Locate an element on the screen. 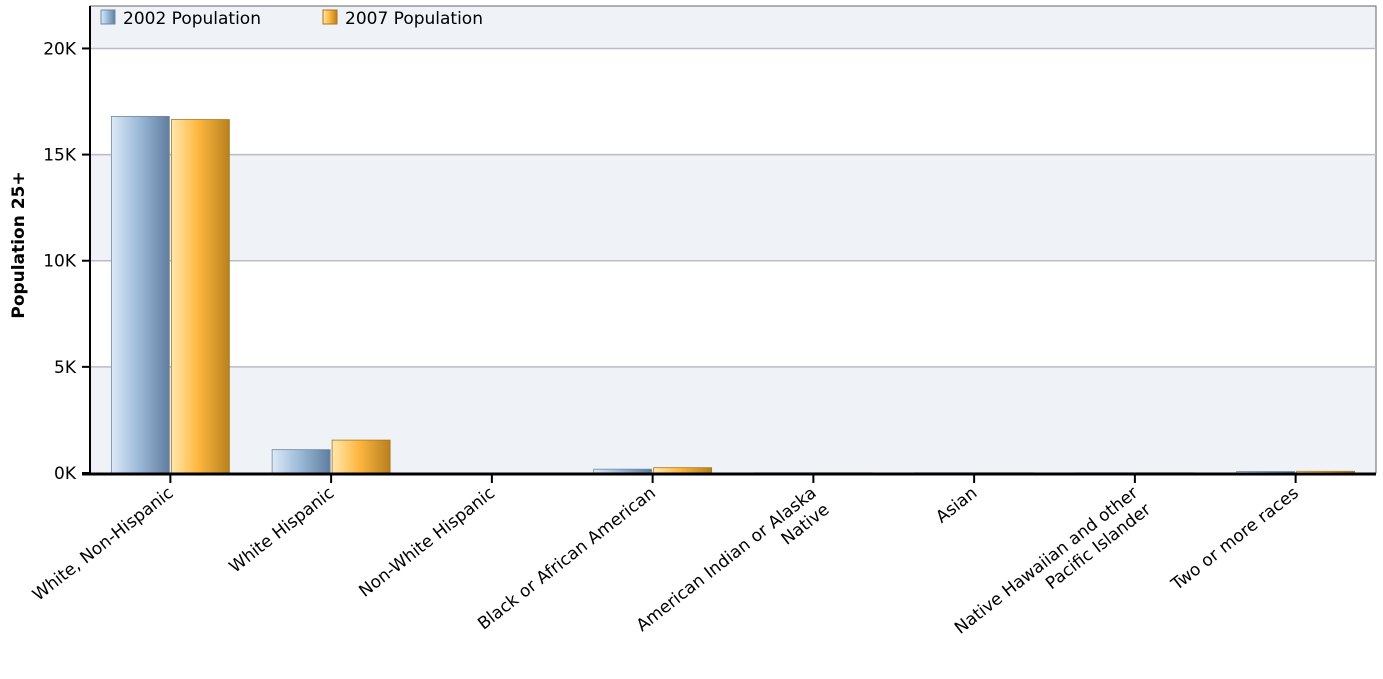 Image resolution: width=1383 pixels, height=679 pixels. y-tick-label: 5K is located at coordinates (65, 368).